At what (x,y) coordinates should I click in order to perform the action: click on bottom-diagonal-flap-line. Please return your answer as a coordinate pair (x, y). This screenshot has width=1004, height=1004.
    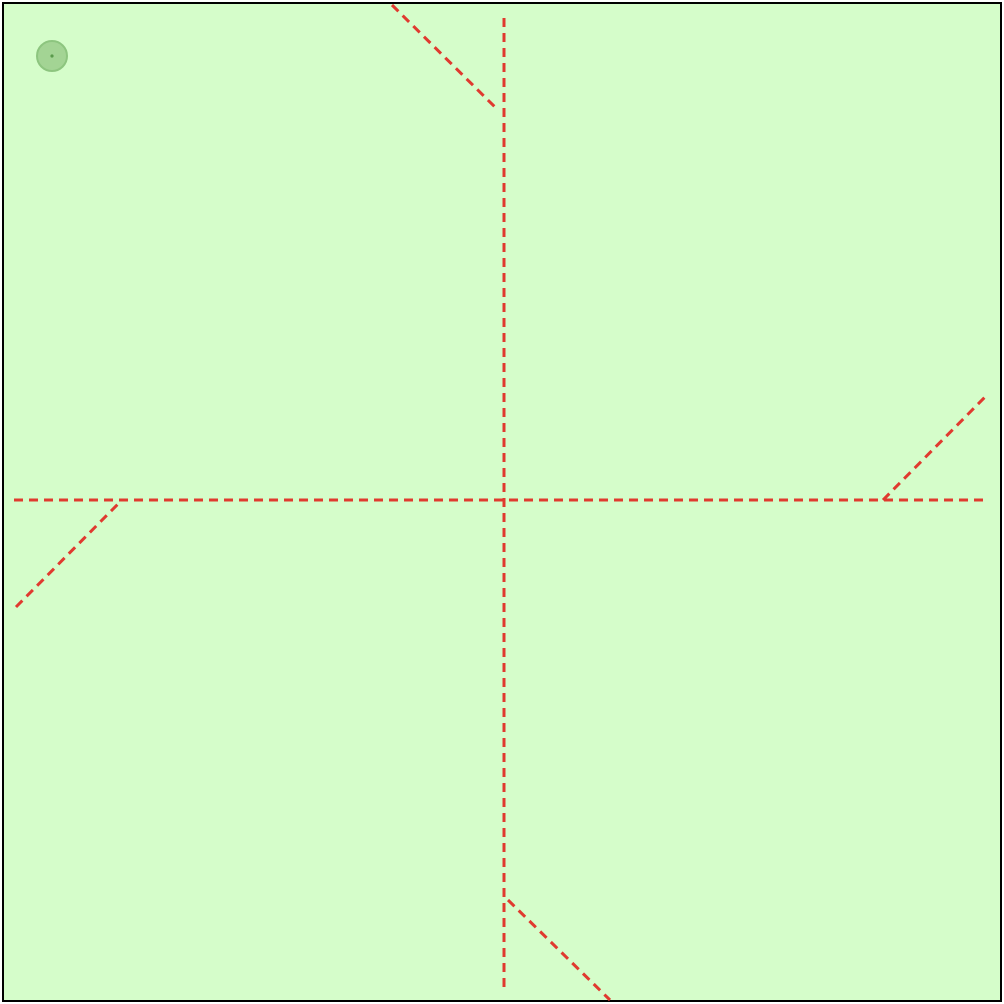
    Looking at the image, I should click on (559, 950).